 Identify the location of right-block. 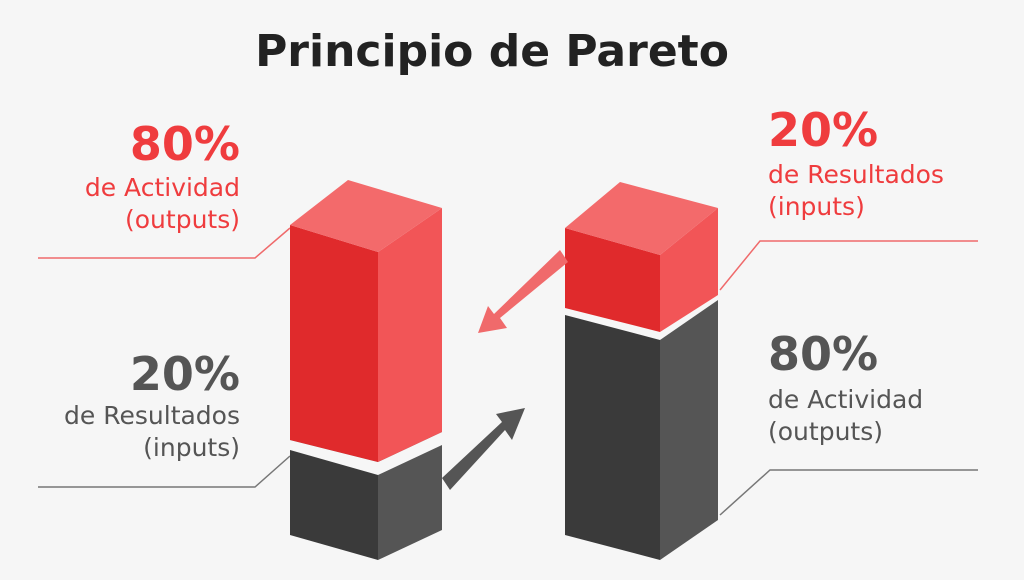
(641, 371).